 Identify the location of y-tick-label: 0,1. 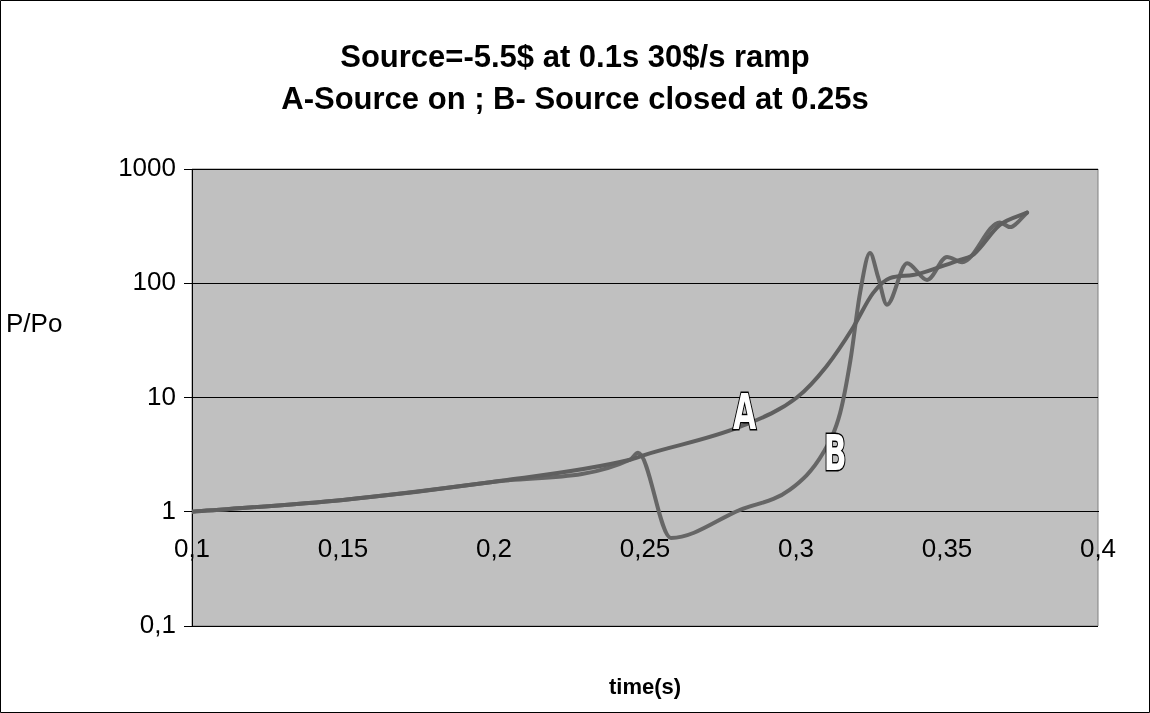
(157, 624).